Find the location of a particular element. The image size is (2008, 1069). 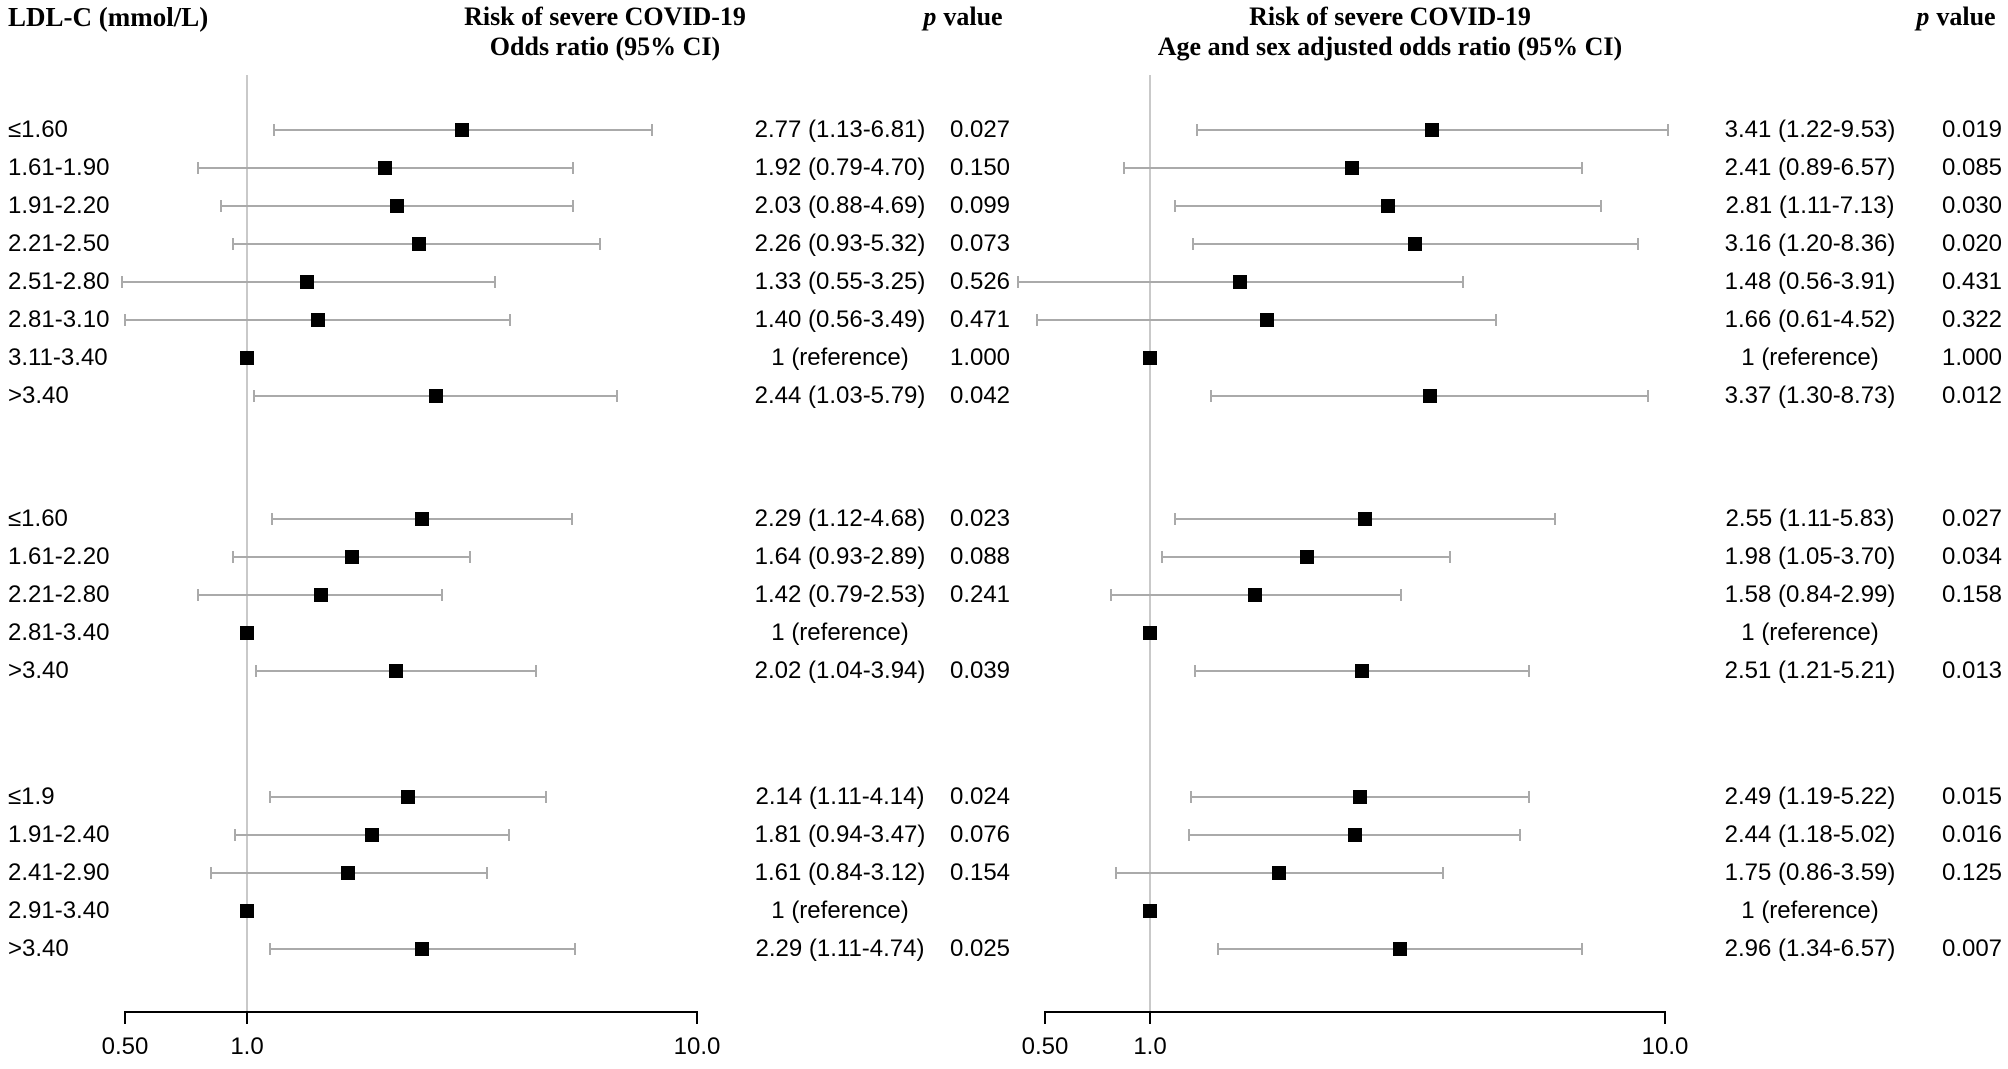

right-p-value-text: 0.015 is located at coordinates (1972, 796).